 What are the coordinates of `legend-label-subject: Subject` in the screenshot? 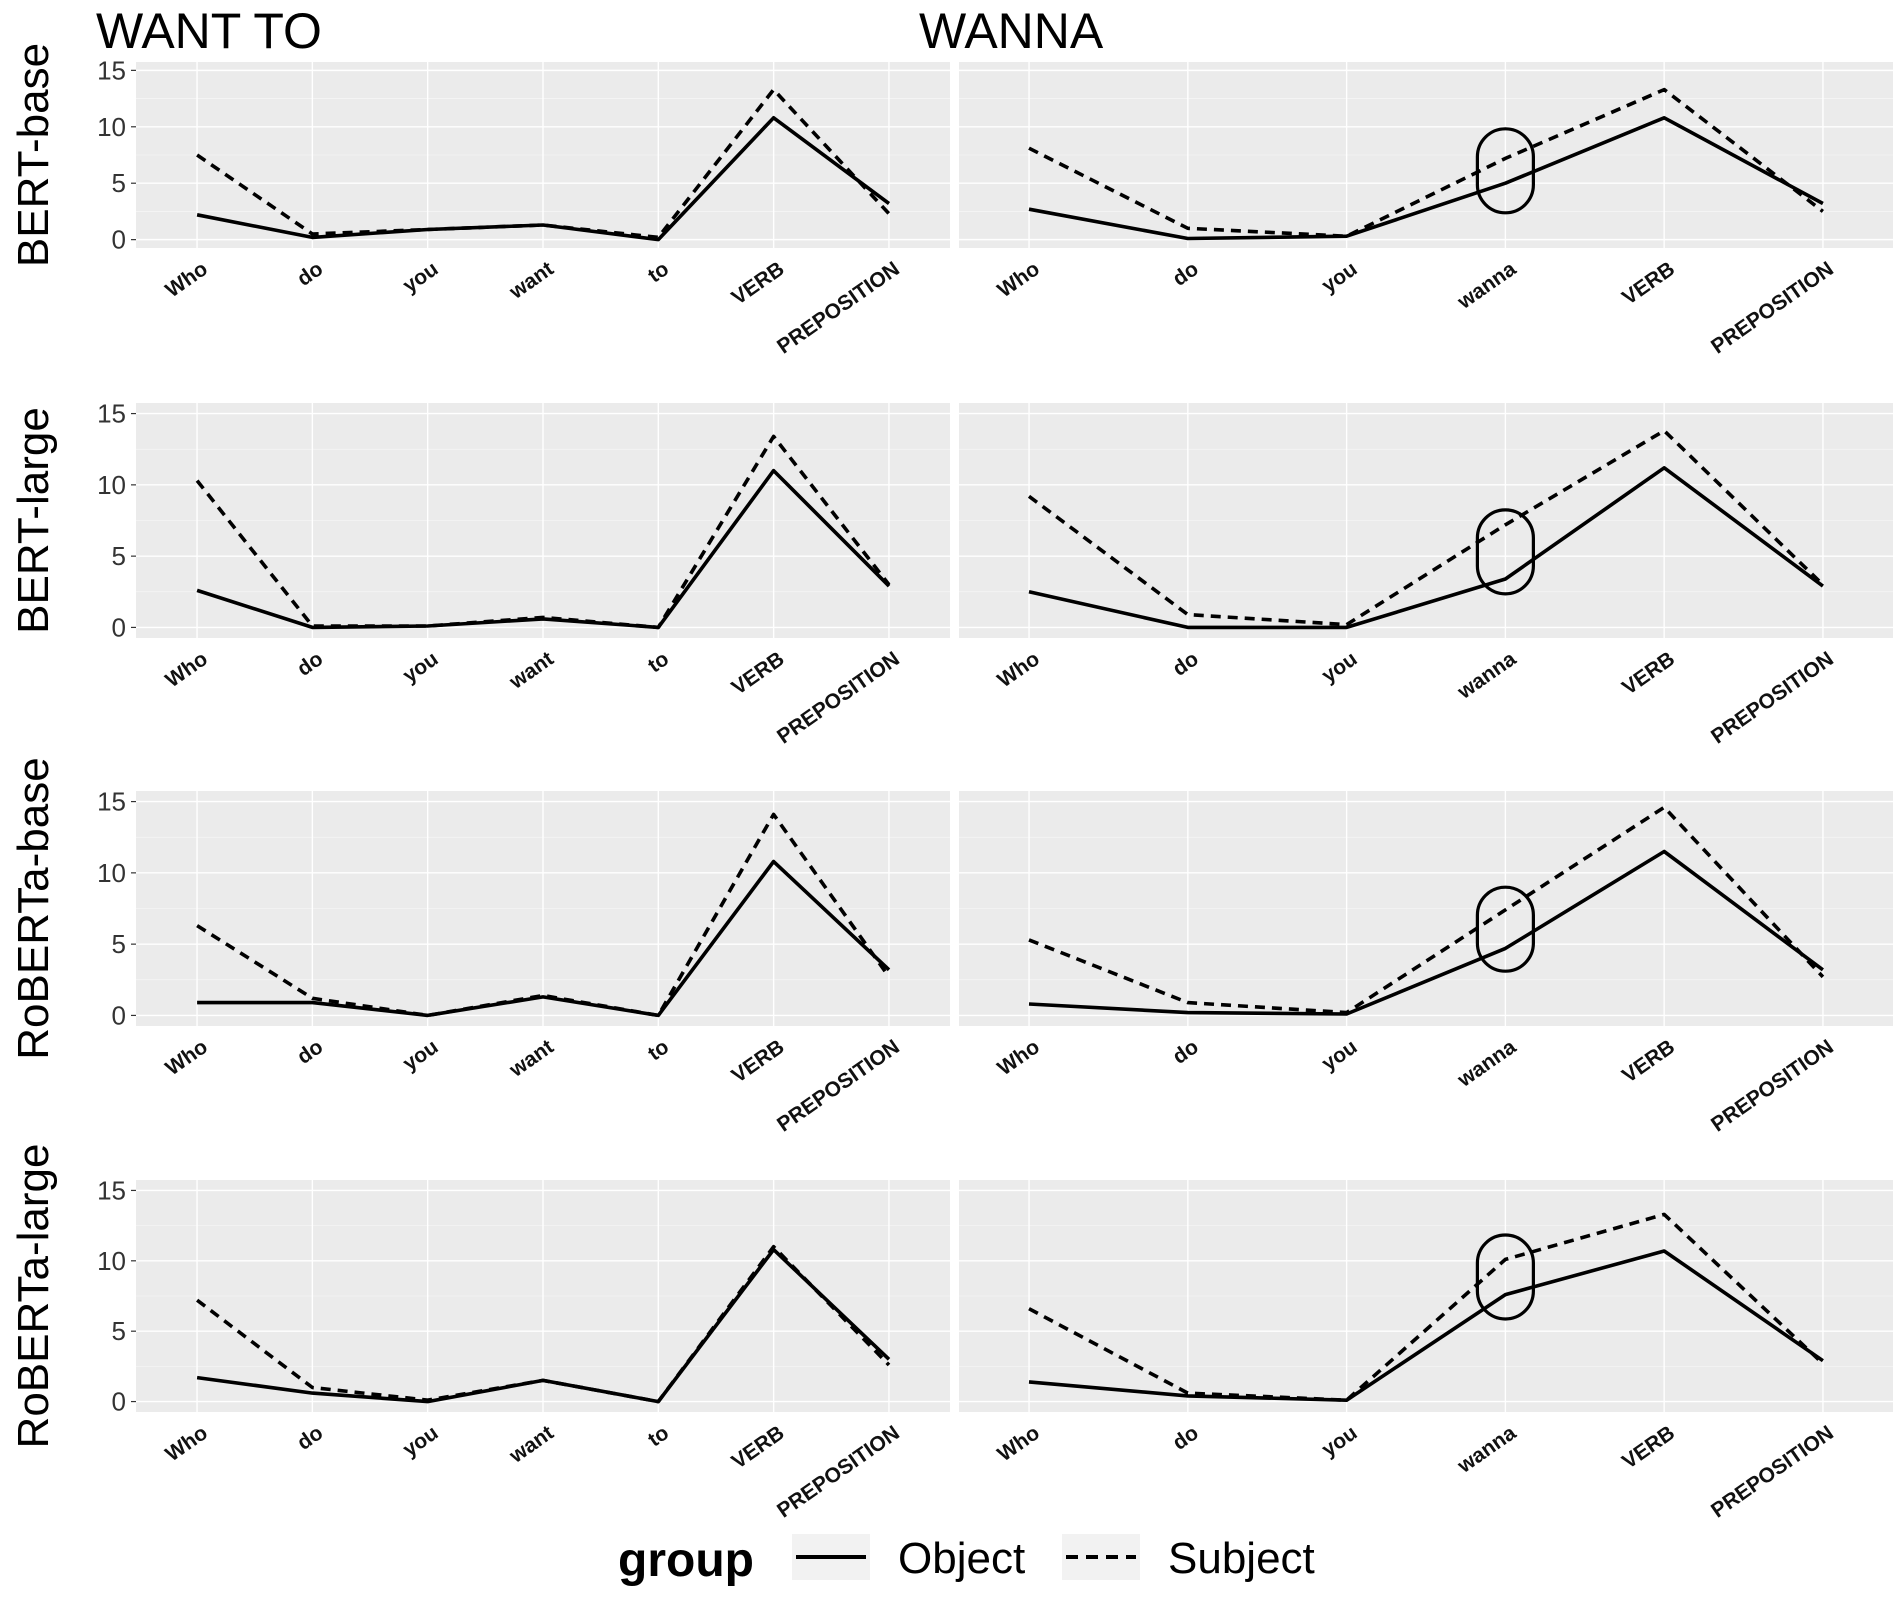 It's located at (1241, 1558).